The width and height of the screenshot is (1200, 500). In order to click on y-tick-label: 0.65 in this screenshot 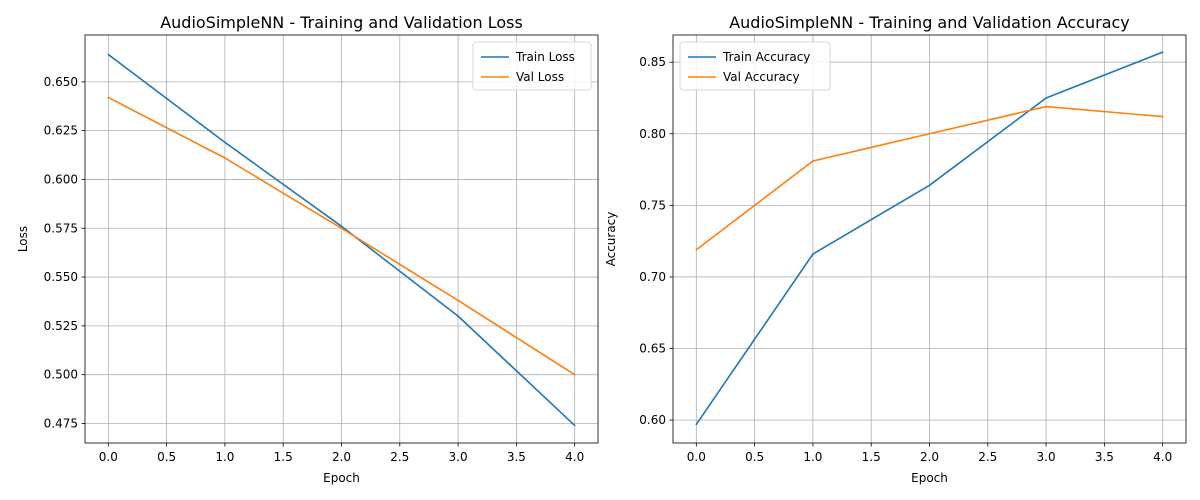, I will do `click(652, 349)`.